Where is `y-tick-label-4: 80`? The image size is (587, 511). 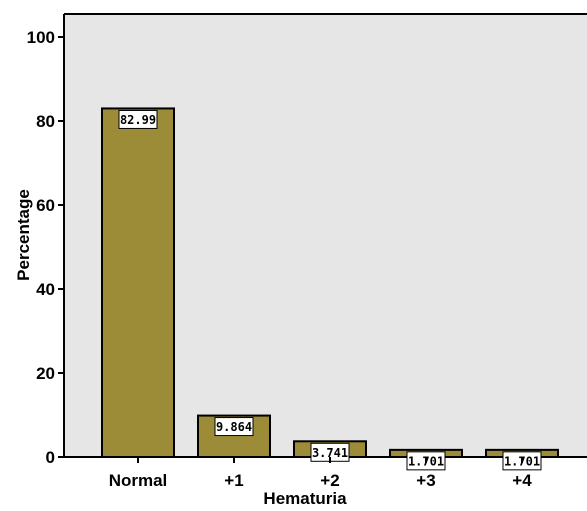
y-tick-label-4: 80 is located at coordinates (45, 121).